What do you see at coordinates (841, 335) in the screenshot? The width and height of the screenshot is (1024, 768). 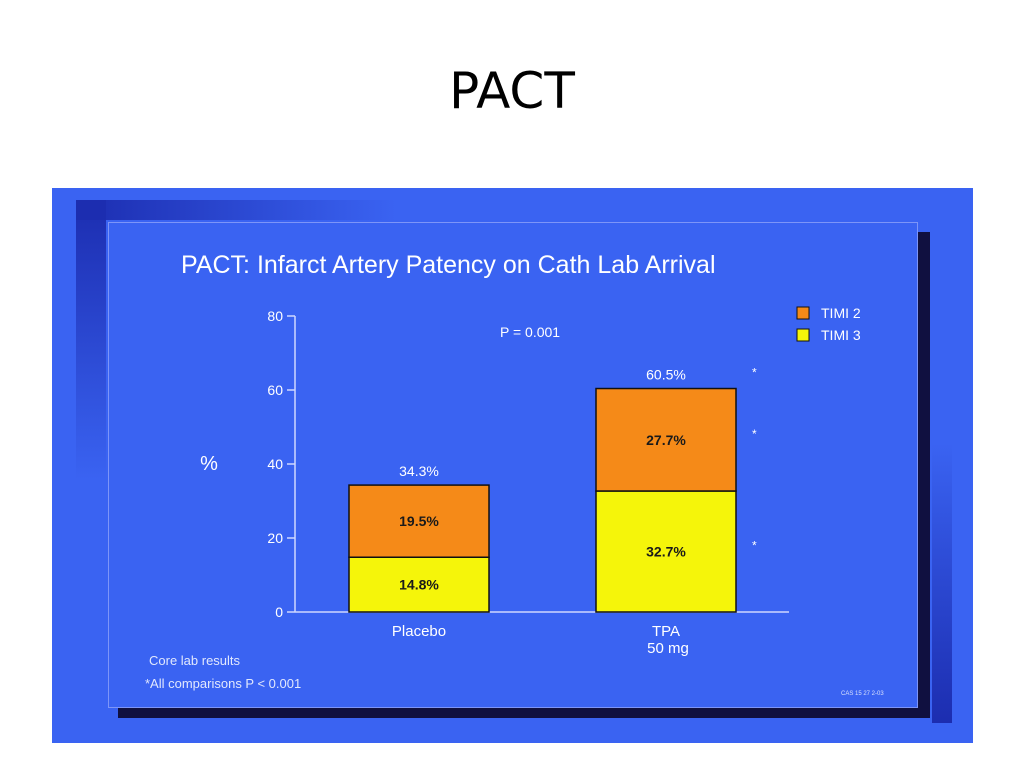 I see `legend-label: TIMI 3` at bounding box center [841, 335].